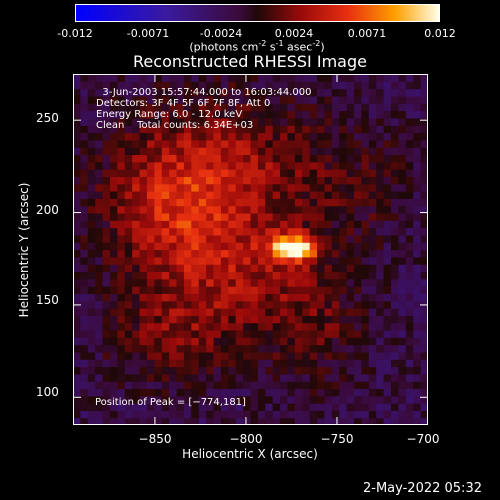 The height and width of the screenshot is (500, 500). Describe the element at coordinates (250, 61) in the screenshot. I see `chart-title: Reconstructed RHESSI Image` at that location.